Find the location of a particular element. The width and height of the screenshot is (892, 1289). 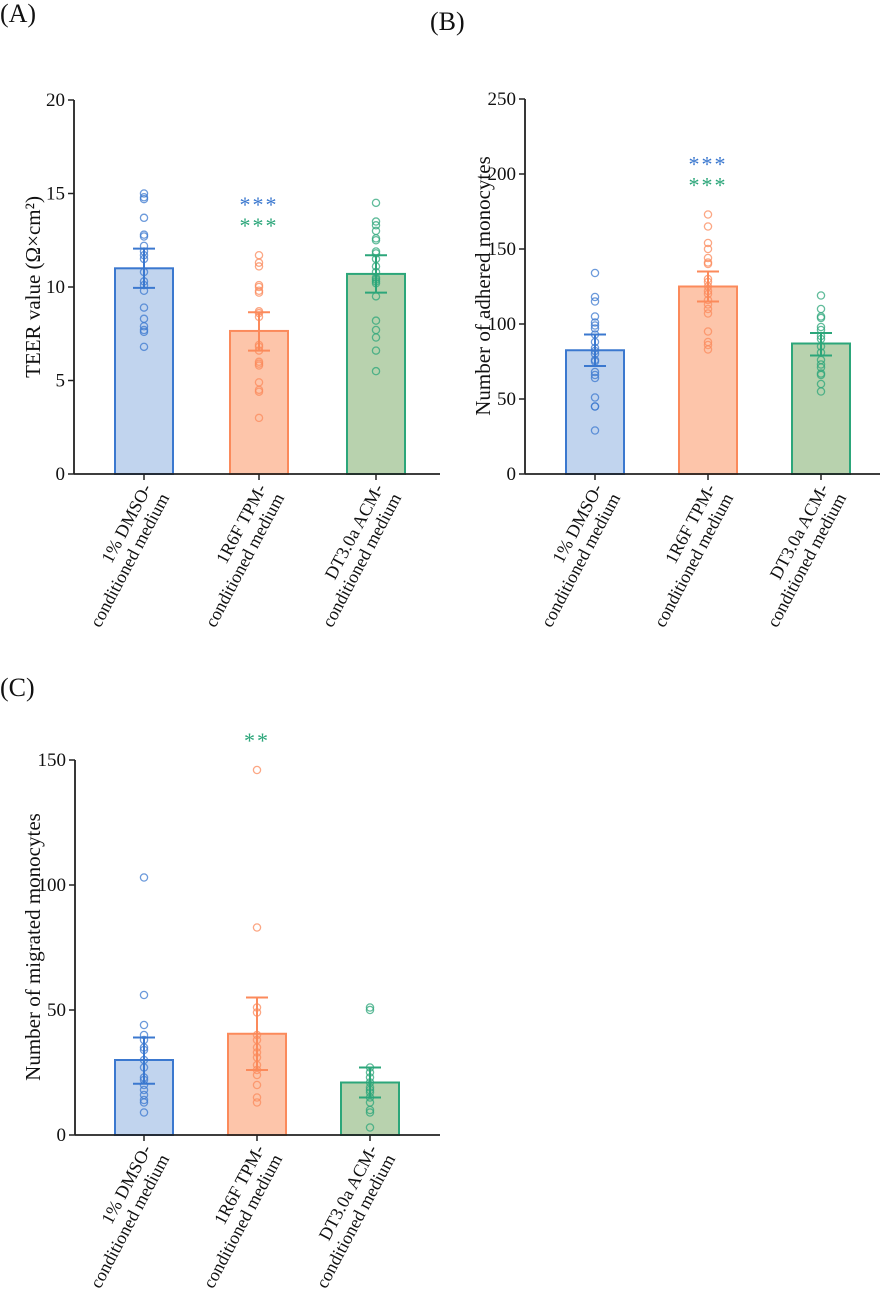

significance-stars-vs-green: ** is located at coordinates (257, 740).